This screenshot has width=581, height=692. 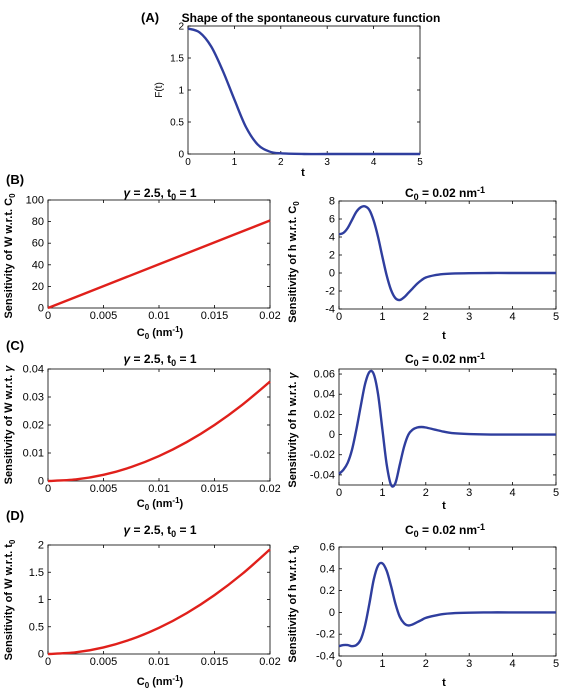 I want to click on y-tick-label: 100, so click(x=35, y=201).